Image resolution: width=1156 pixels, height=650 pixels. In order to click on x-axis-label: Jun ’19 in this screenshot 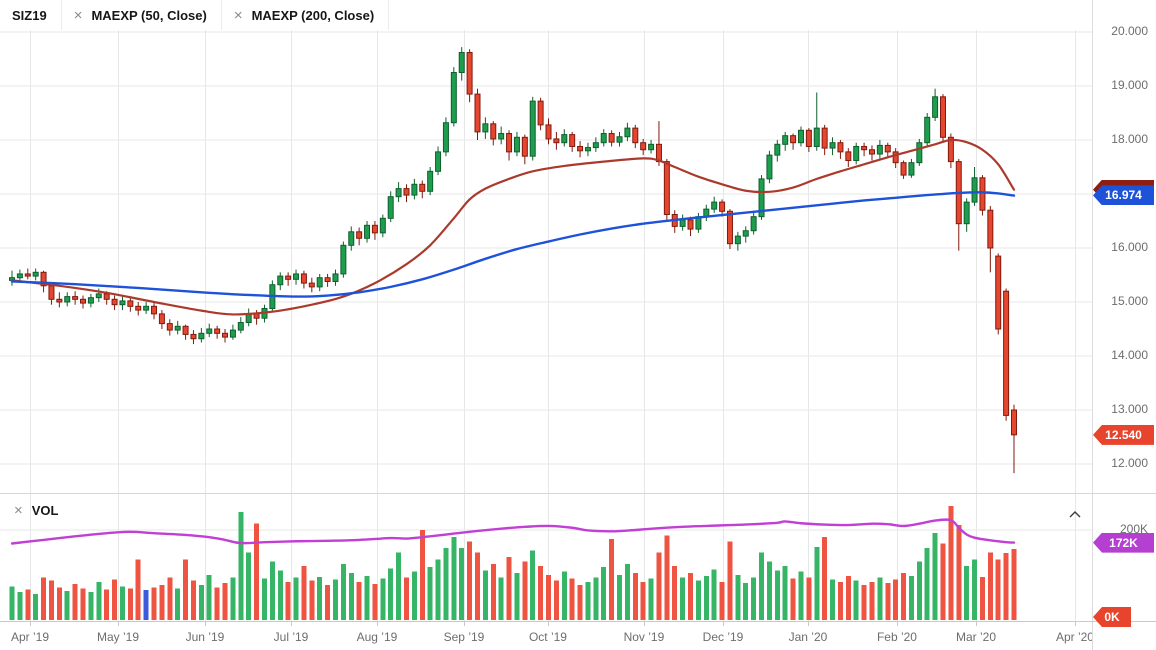, I will do `click(205, 637)`.